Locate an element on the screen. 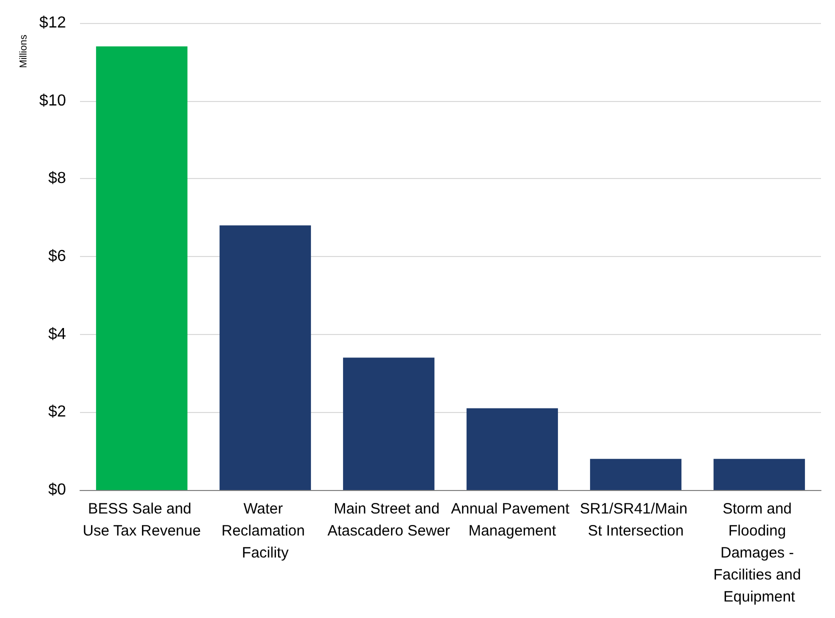  x-tick-label: SR1/SR41/Main St Intersection is located at coordinates (636, 520).